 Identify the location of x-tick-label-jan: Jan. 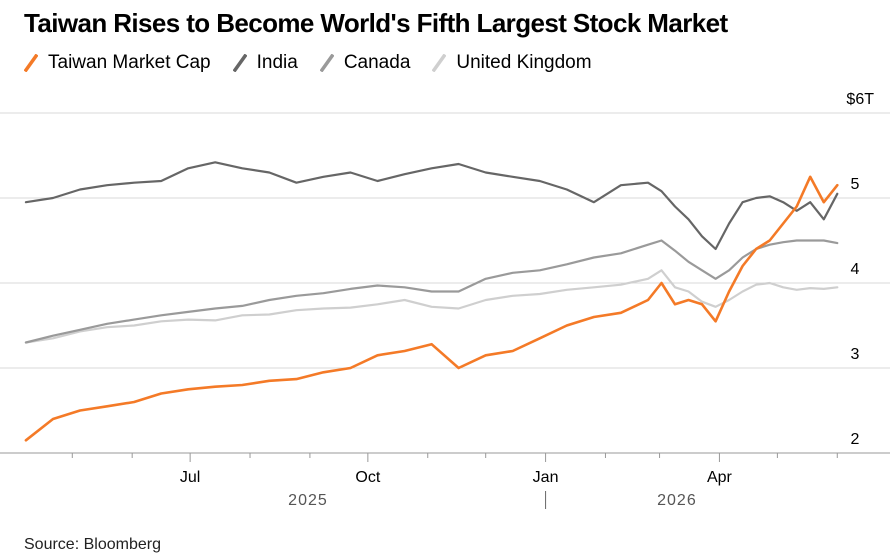
(546, 477).